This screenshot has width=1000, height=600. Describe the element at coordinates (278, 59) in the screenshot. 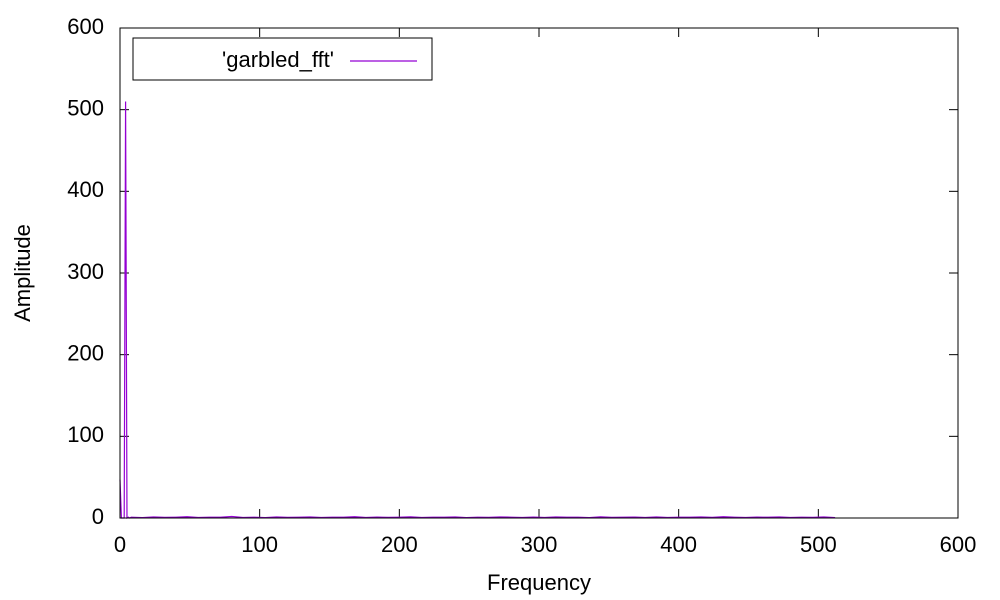

I see `legend-label: 'garbled_fft'` at that location.